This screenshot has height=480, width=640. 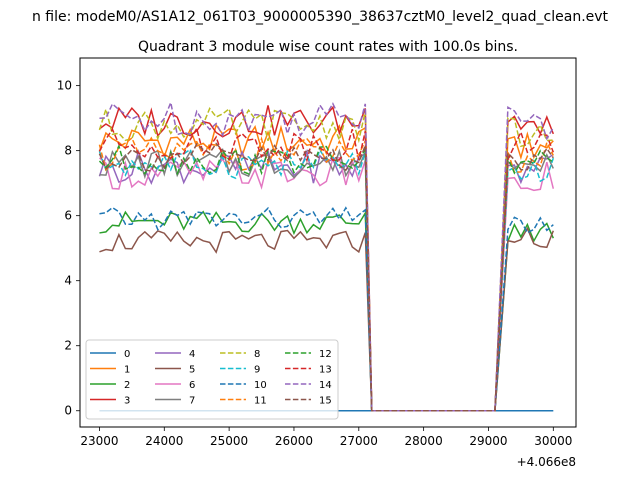 I want to click on legend-label-9: 9, so click(x=257, y=370).